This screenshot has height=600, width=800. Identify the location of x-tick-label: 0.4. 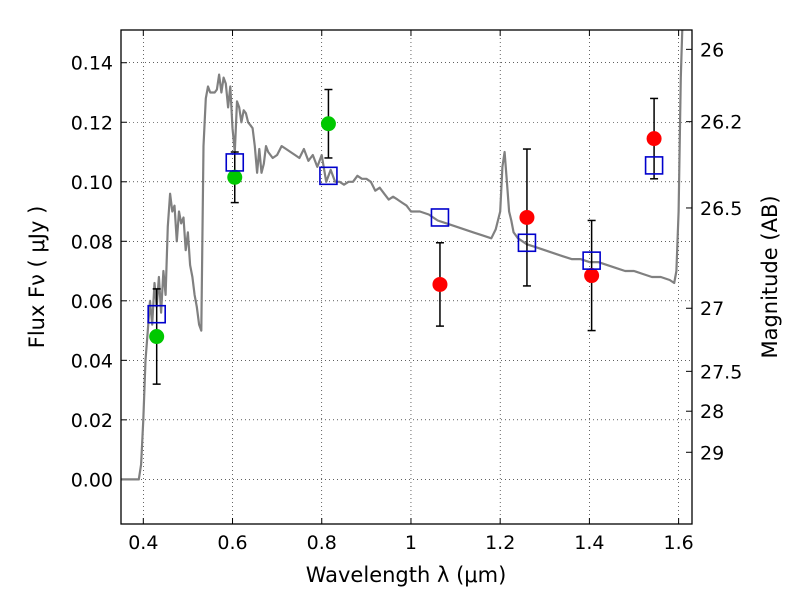
(143, 543).